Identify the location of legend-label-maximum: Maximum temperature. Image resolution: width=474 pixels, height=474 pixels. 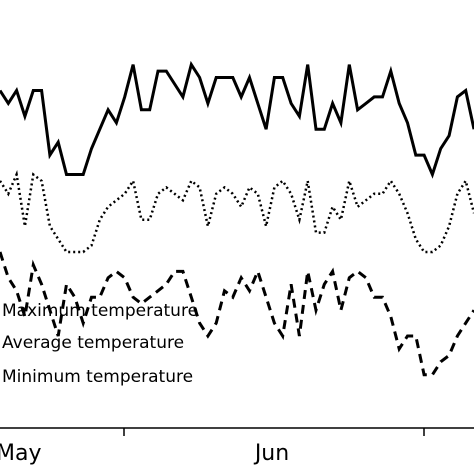
(100, 311).